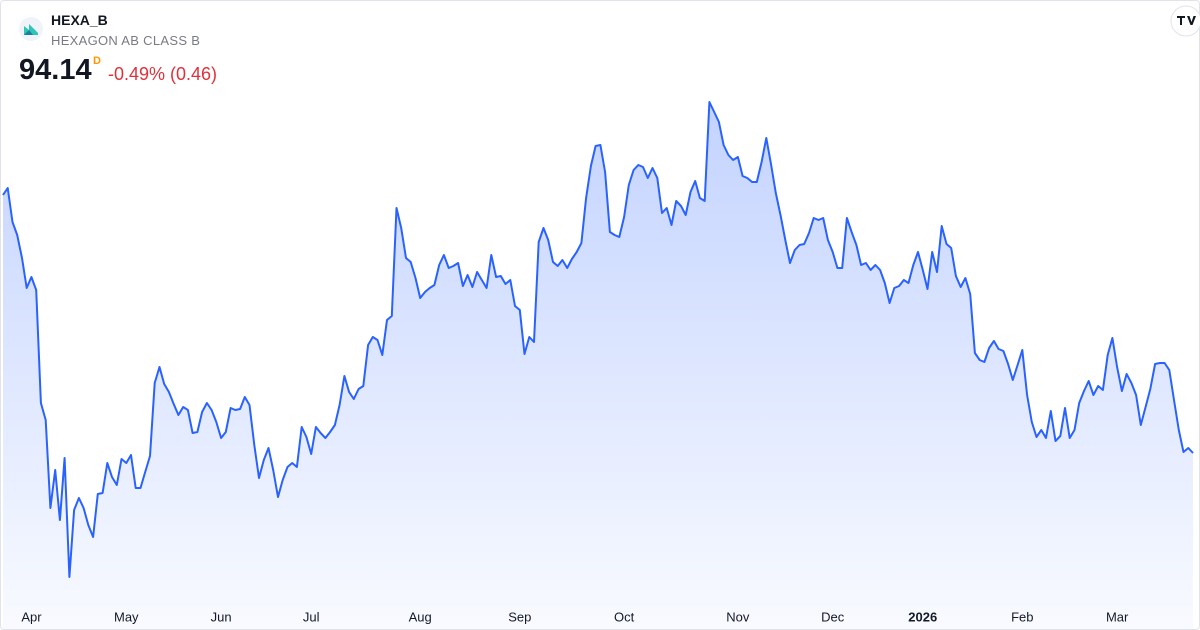  Describe the element at coordinates (31, 29) in the screenshot. I see `symbol-icon` at that location.